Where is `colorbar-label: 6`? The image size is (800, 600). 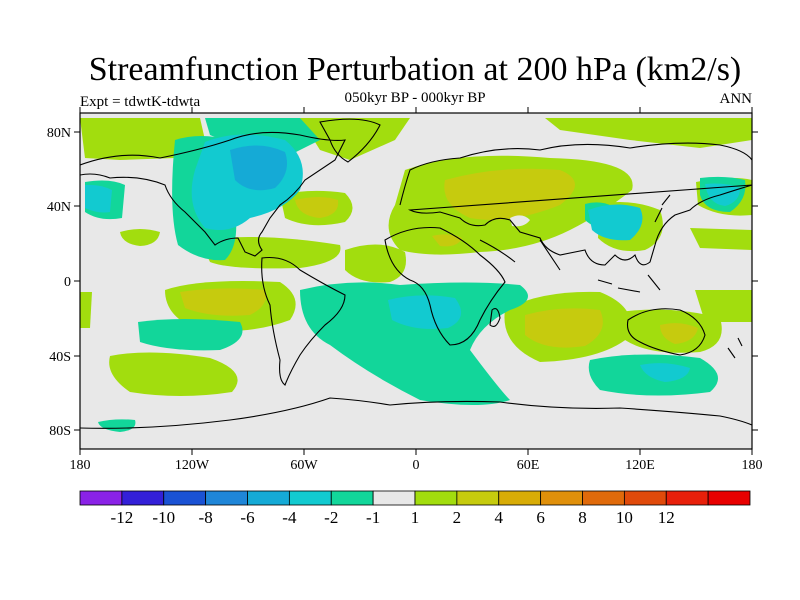
colorbar-label: 6 is located at coordinates (540, 517).